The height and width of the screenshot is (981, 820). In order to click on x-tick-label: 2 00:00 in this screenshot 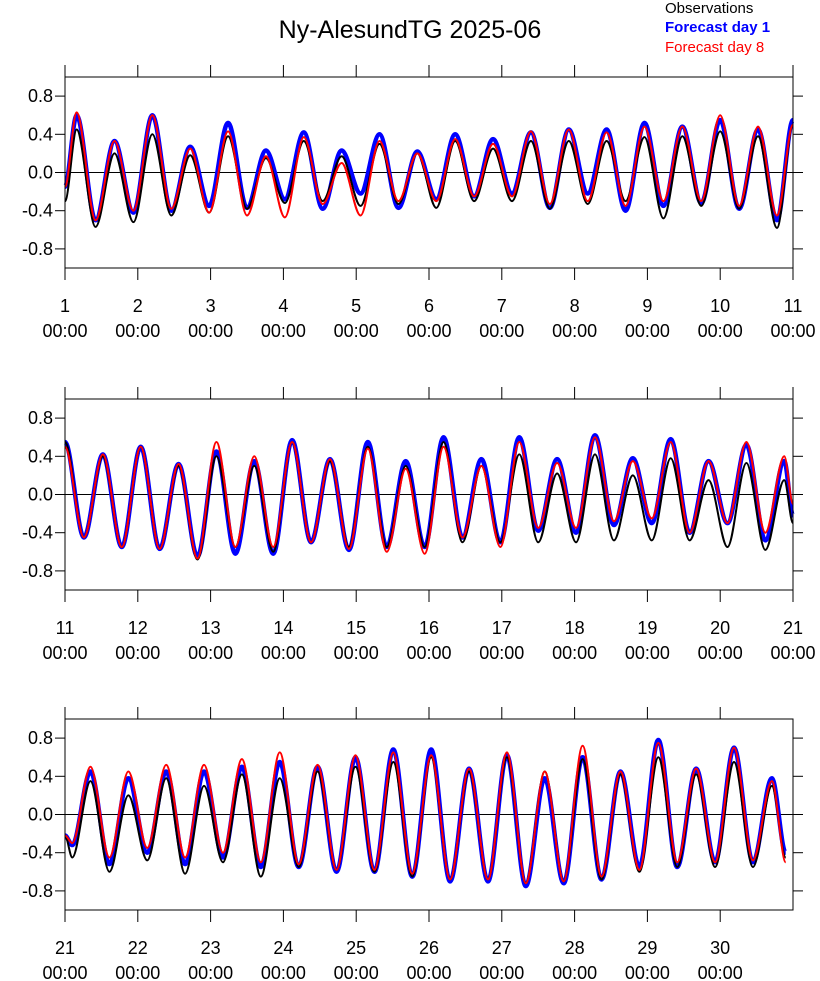, I will do `click(138, 318)`.